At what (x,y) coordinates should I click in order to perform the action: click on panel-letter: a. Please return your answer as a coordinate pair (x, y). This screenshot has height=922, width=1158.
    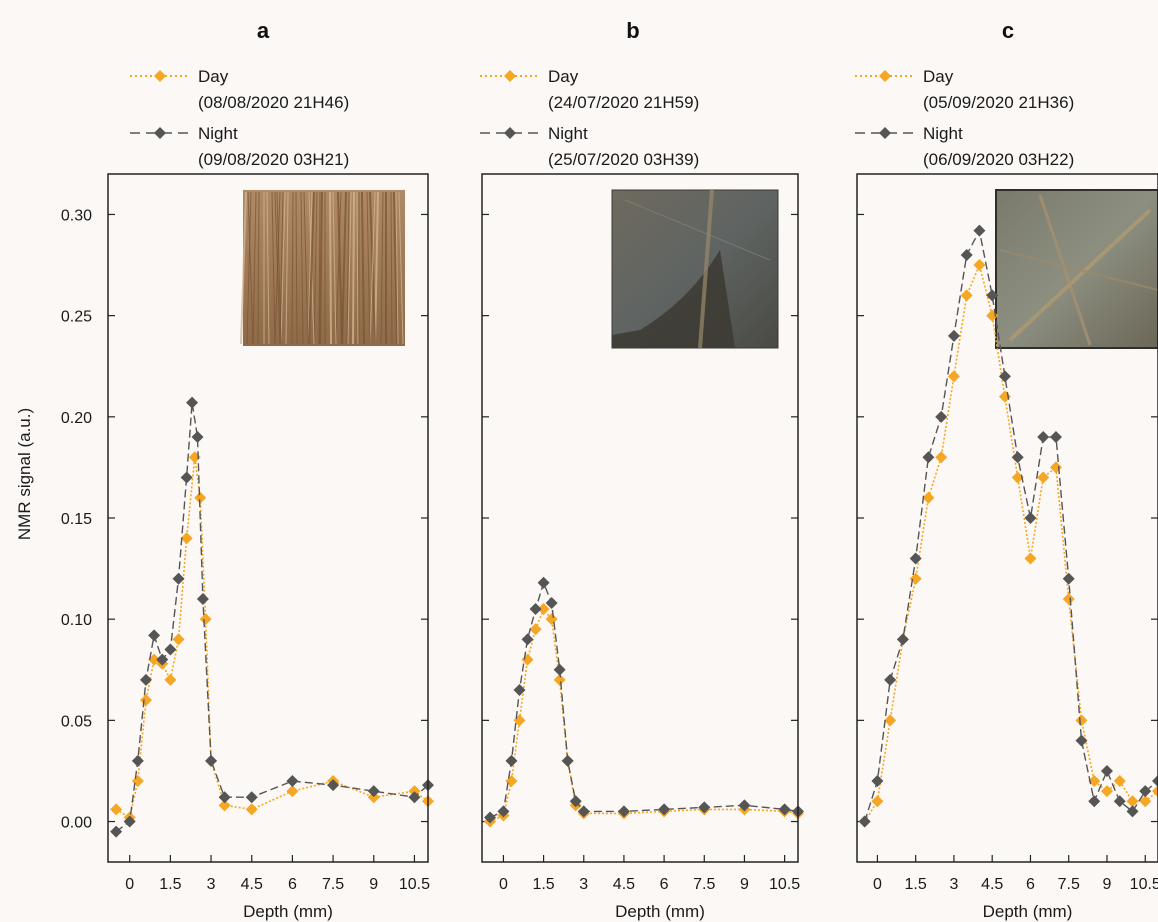
    Looking at the image, I should click on (263, 30).